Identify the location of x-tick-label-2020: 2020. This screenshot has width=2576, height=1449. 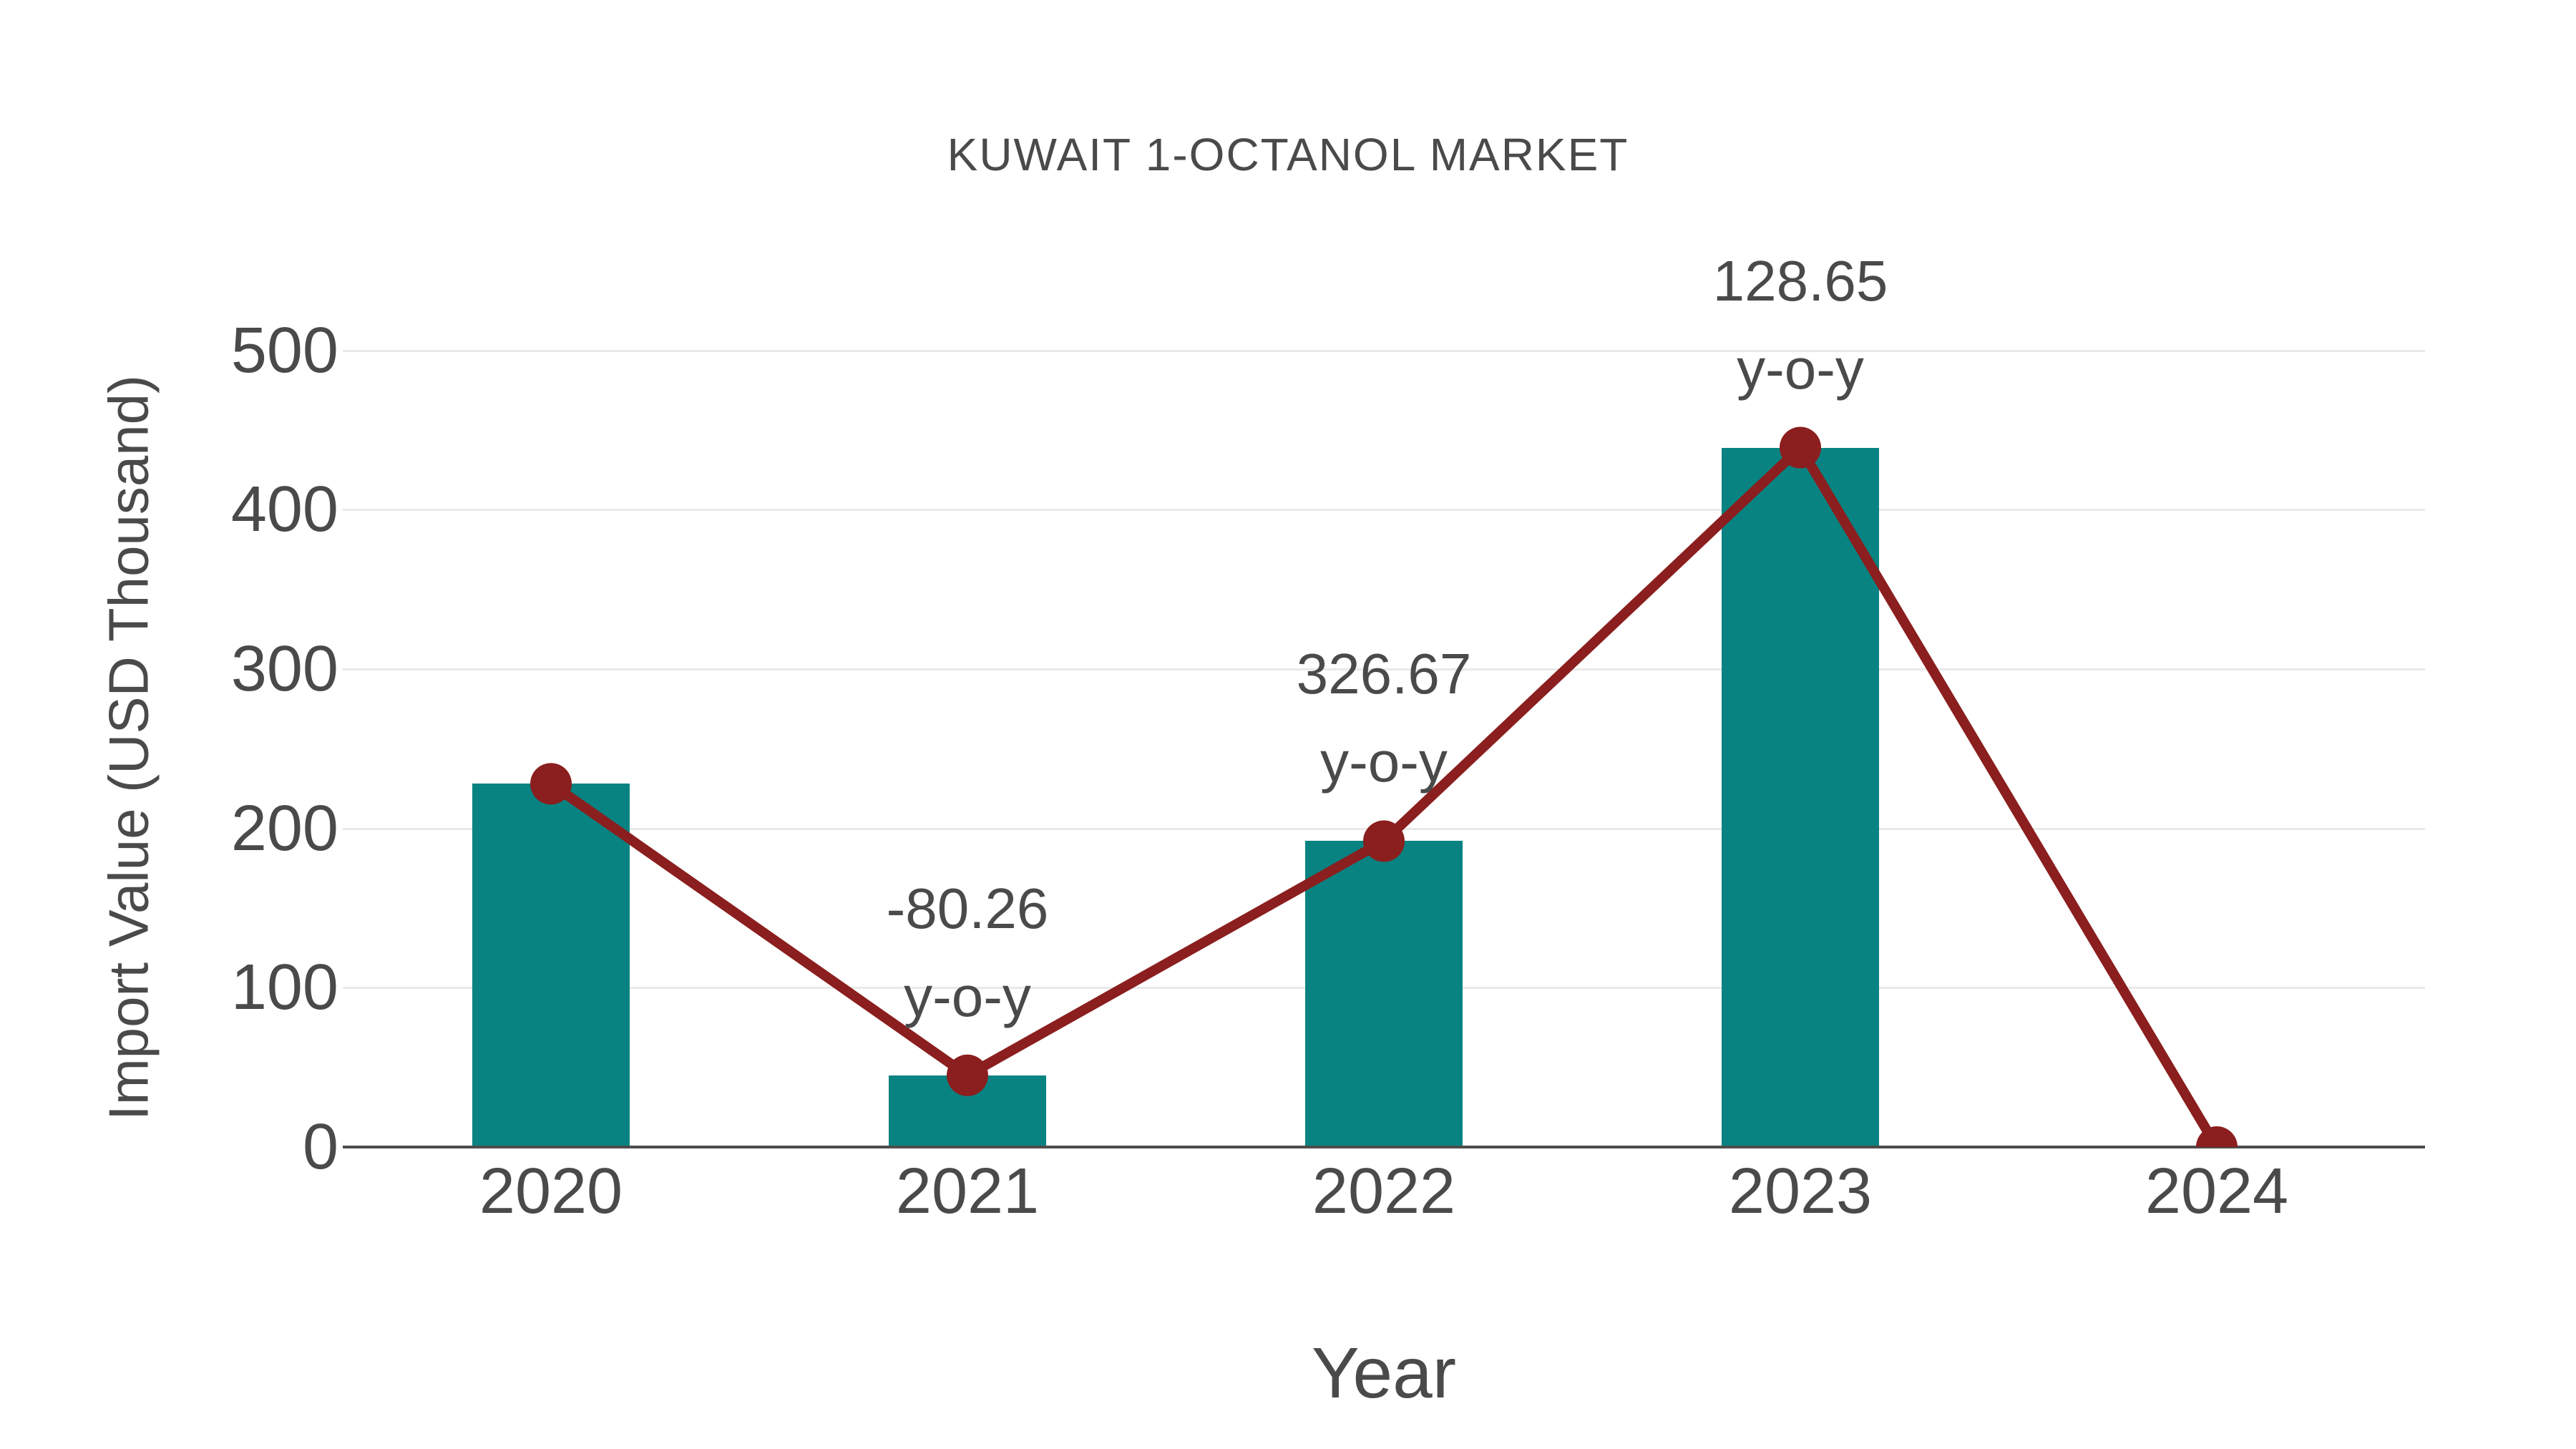
(551, 1191).